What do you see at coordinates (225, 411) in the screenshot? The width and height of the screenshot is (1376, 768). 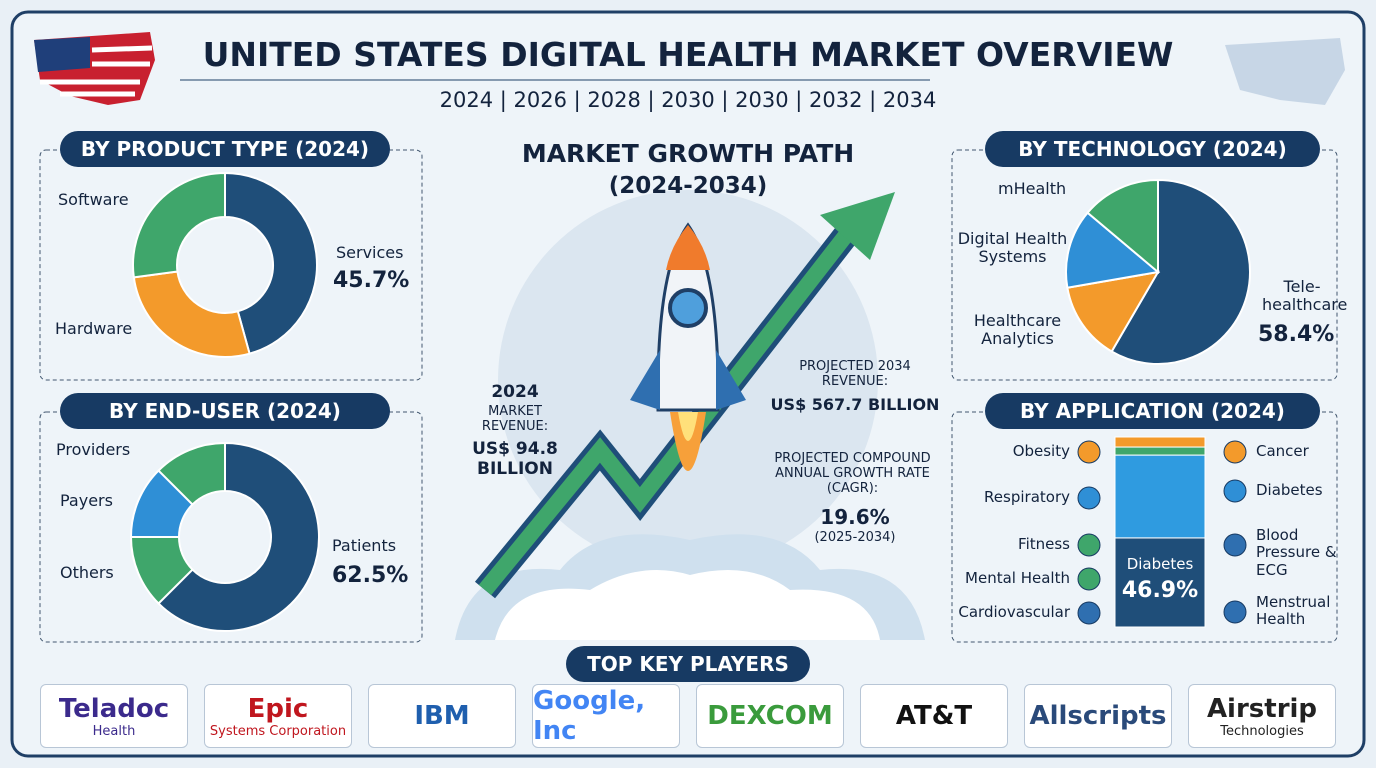 I see `panel-title: BY END-USER (2024)` at bounding box center [225, 411].